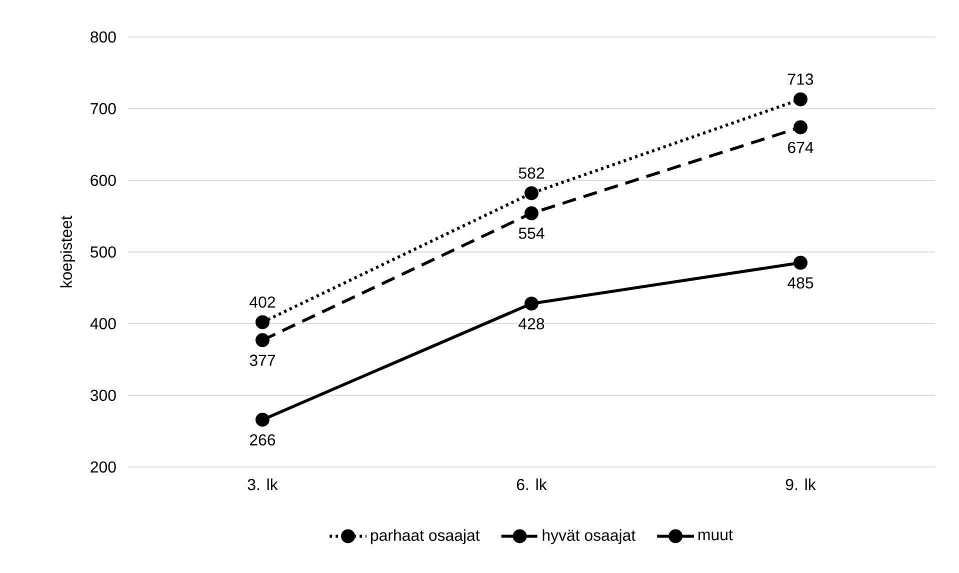 The image size is (959, 573). Describe the element at coordinates (425, 536) in the screenshot. I see `legend-label: parhaat osaajat` at that location.